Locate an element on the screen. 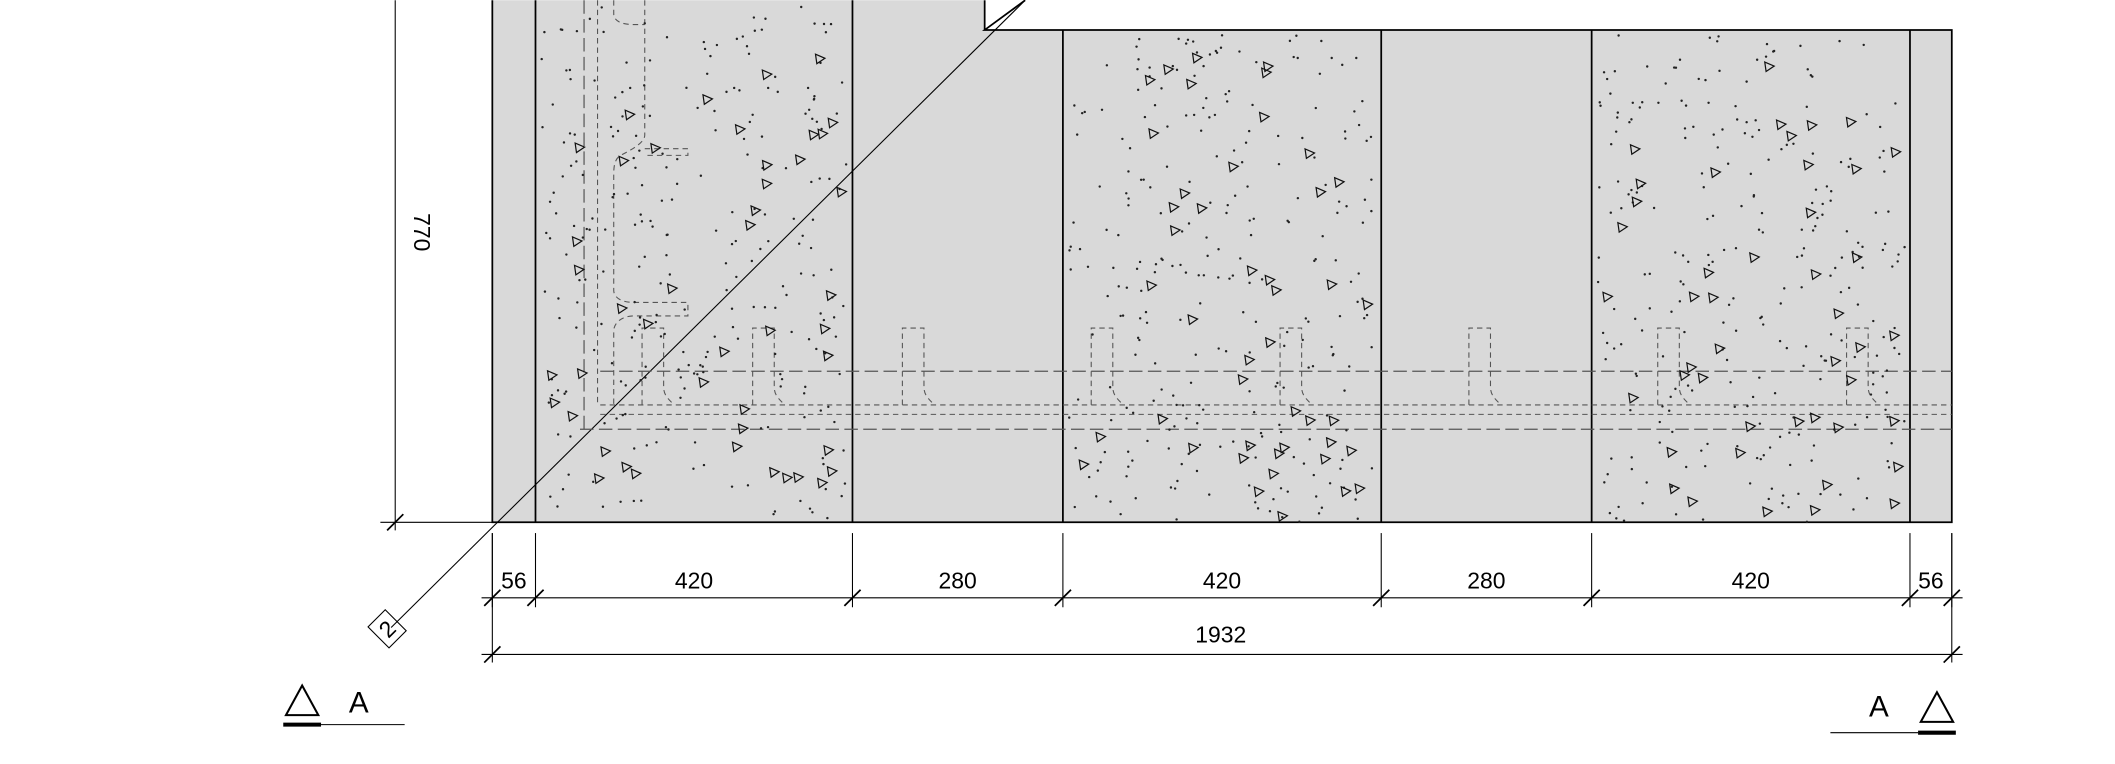 This screenshot has width=2115, height=764. ribs is located at coordinates (1260, 366).